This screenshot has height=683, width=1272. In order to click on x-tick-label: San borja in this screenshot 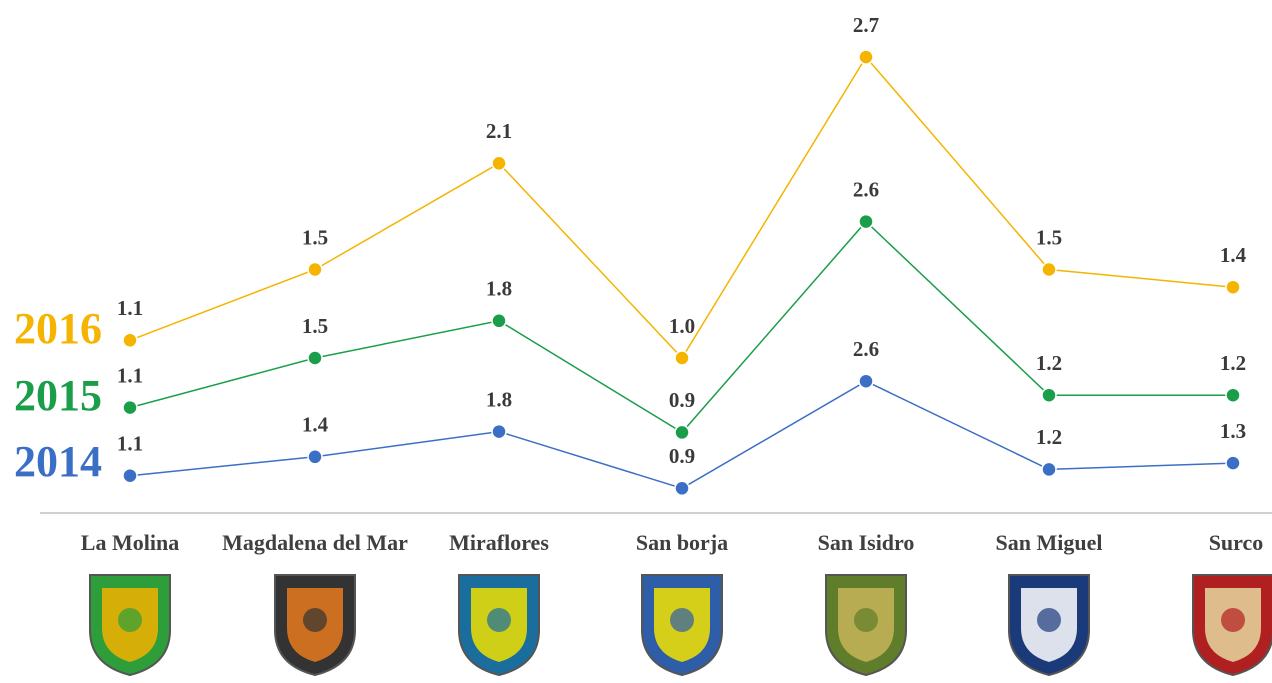, I will do `click(682, 542)`.